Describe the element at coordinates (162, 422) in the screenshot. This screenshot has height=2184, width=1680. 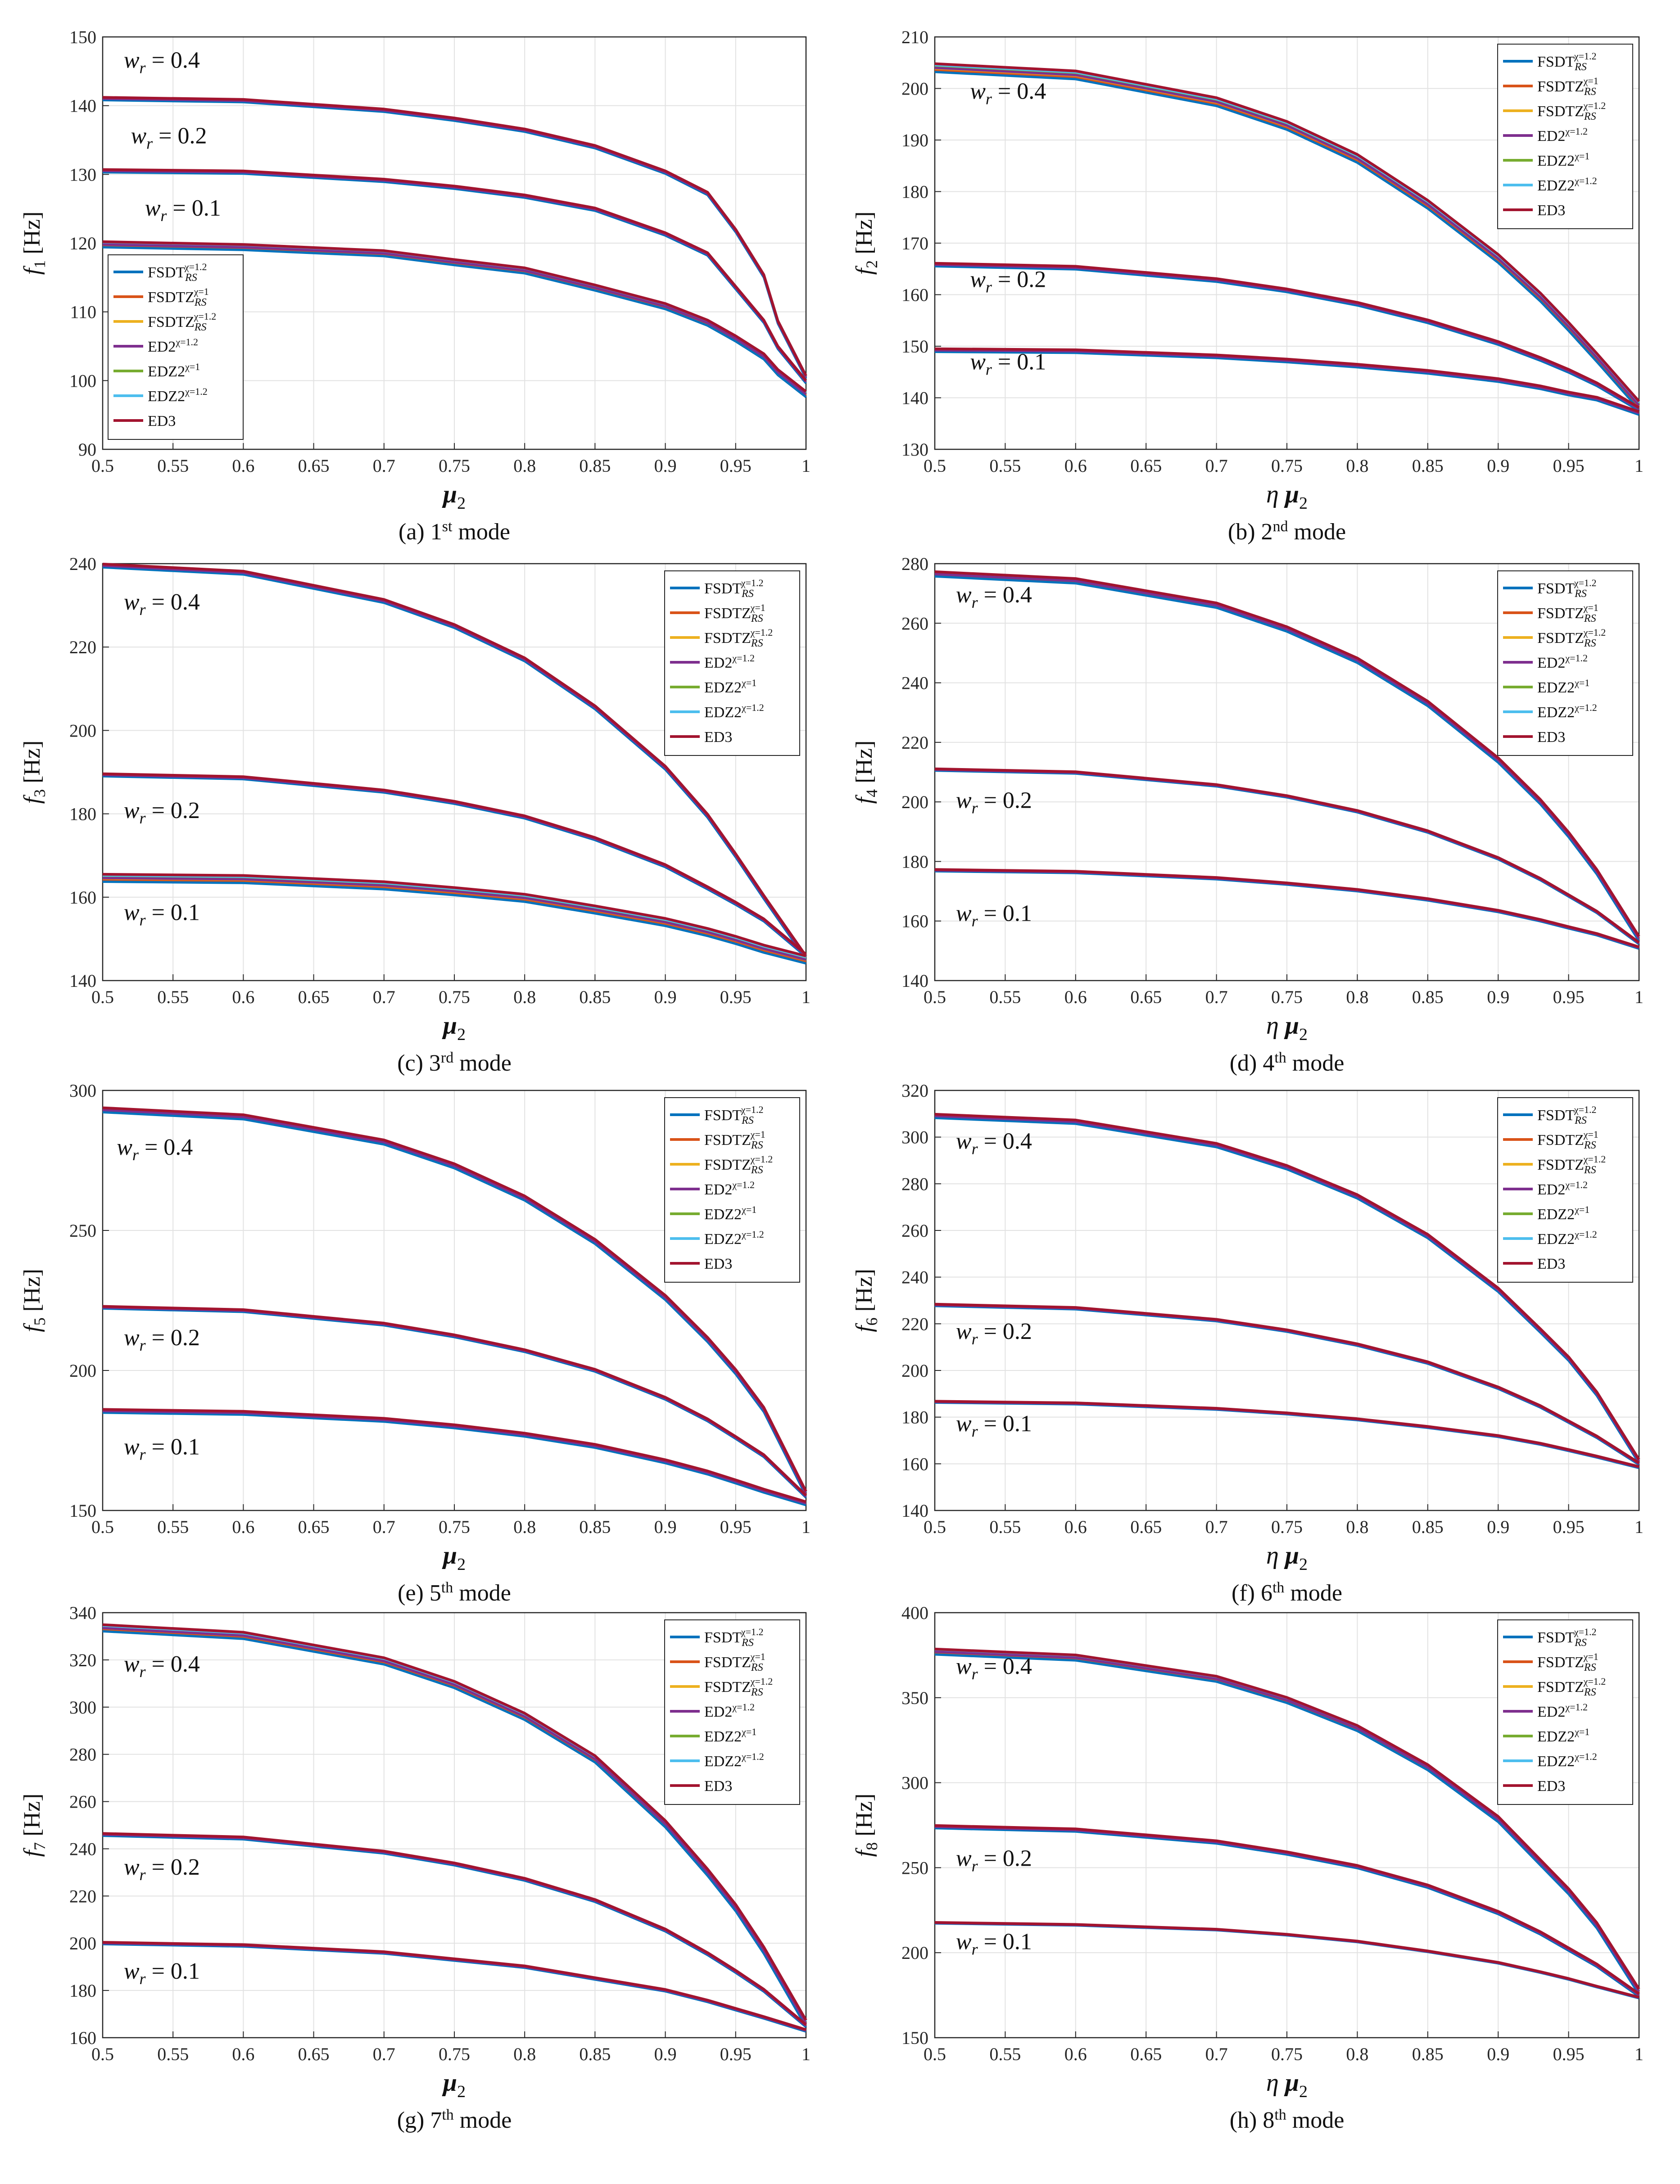
I see `legend-base: ED3` at that location.